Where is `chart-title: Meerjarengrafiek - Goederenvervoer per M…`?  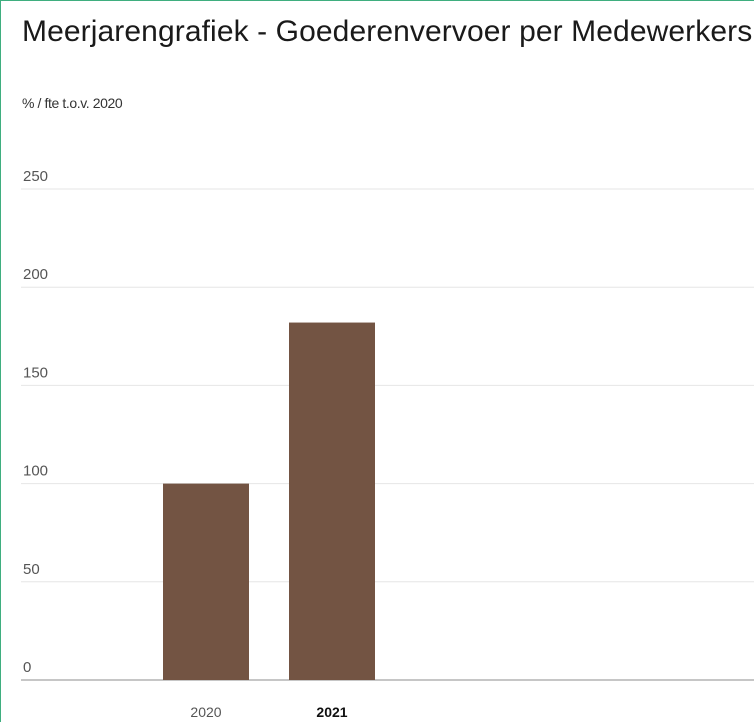
chart-title: Meerjarengrafiek - Goederenvervoer per M… is located at coordinates (387, 31).